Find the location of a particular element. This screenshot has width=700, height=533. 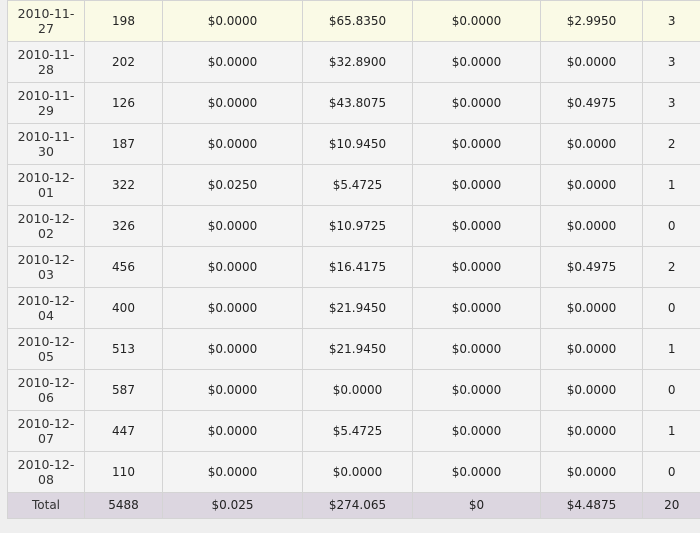

date-day: 05 is located at coordinates (46, 356).